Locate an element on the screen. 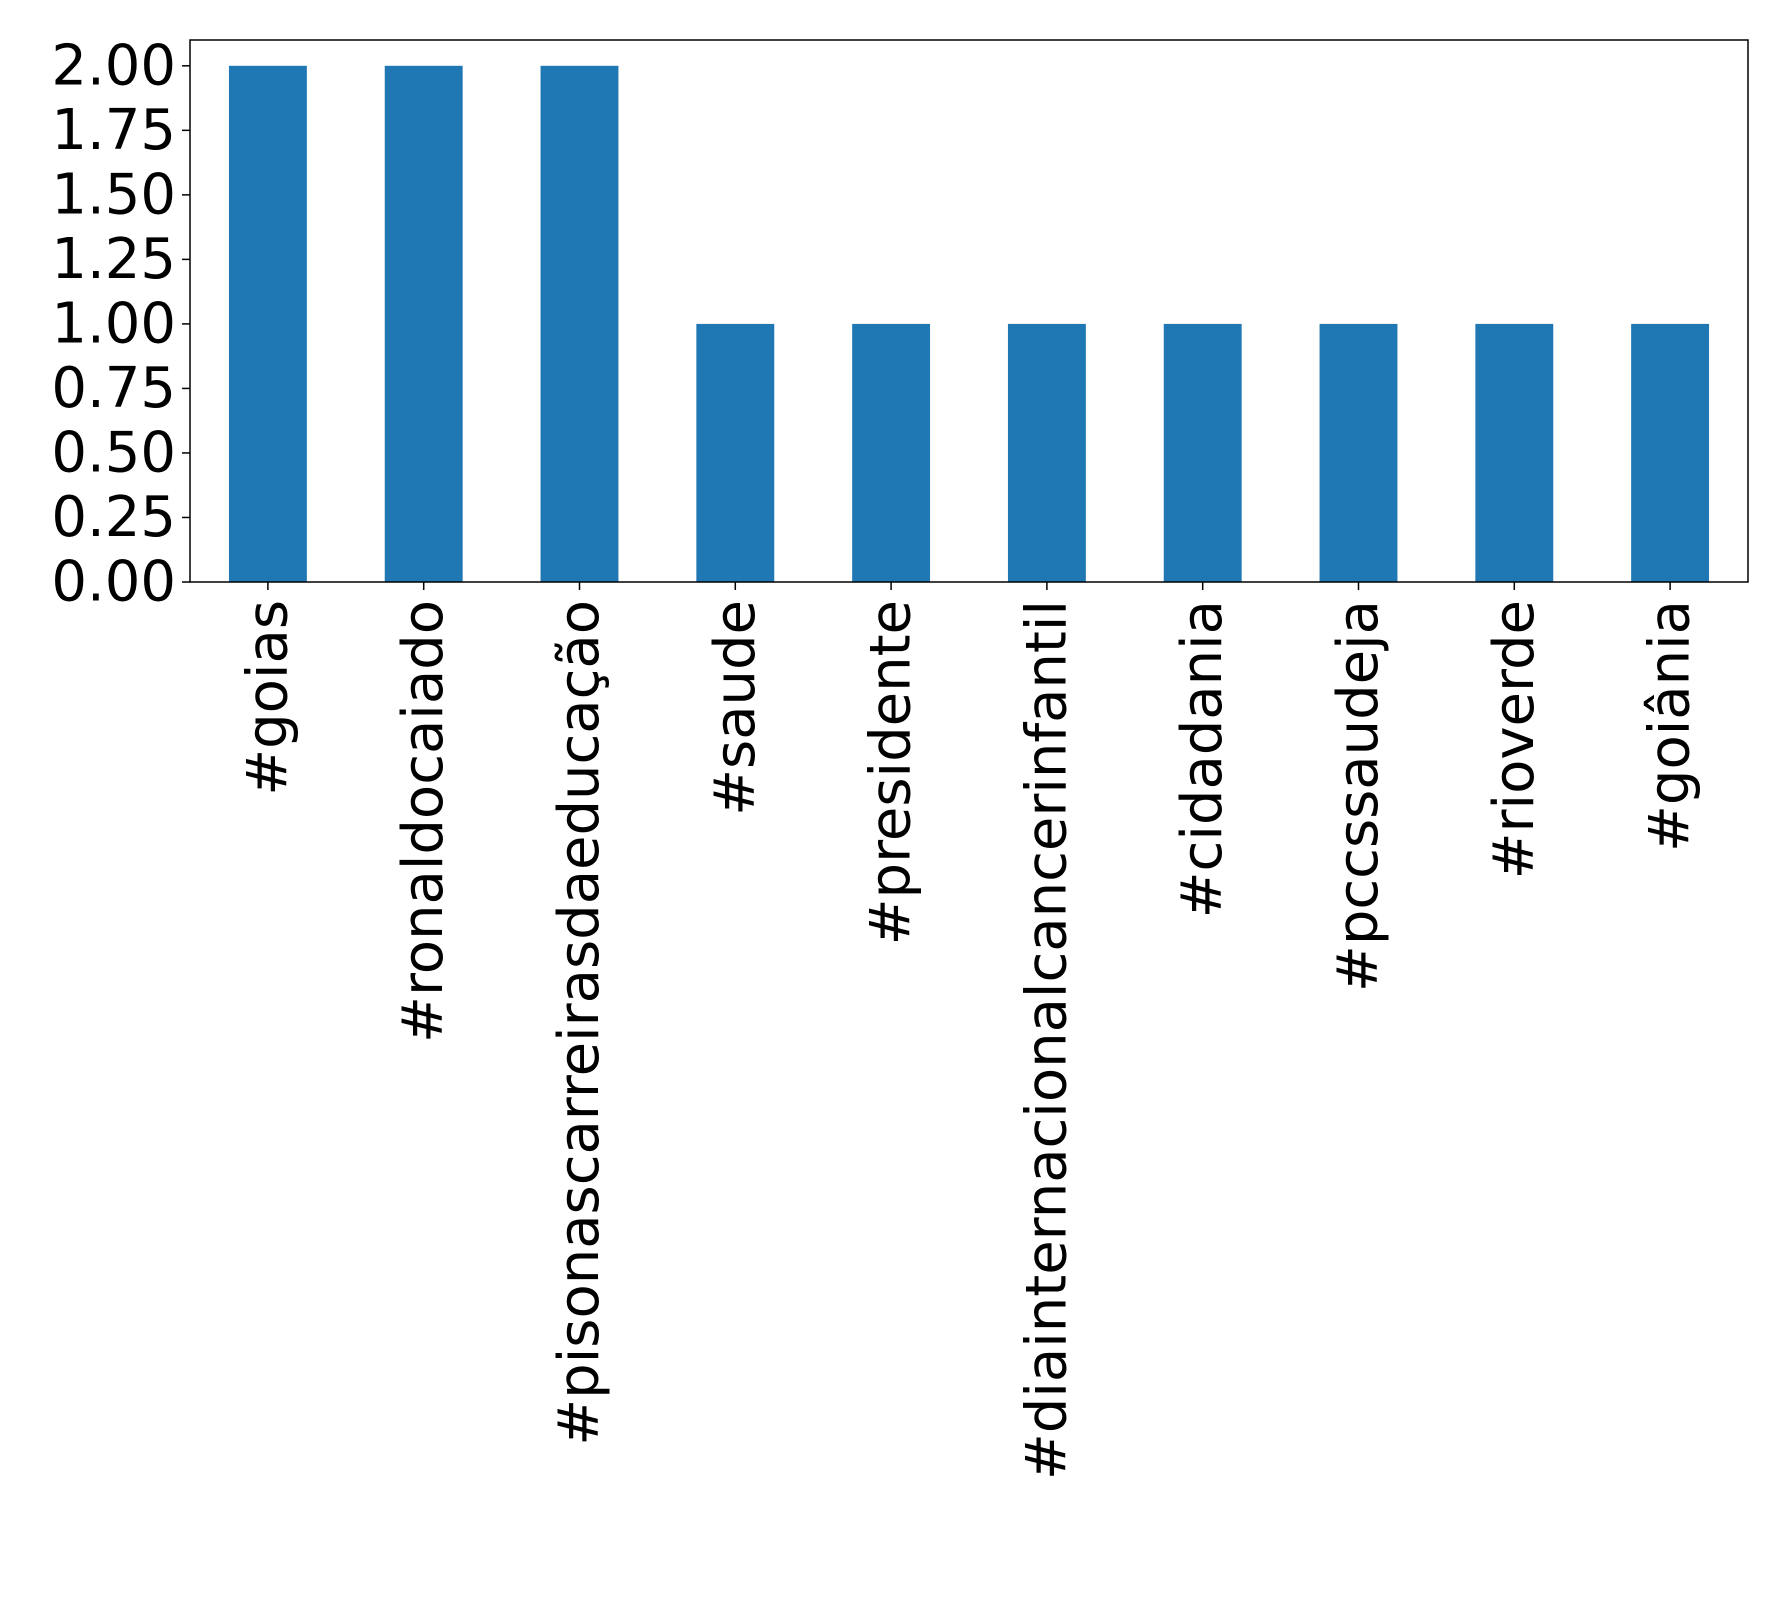  y-tick-label: 1.00 is located at coordinates (113, 323).